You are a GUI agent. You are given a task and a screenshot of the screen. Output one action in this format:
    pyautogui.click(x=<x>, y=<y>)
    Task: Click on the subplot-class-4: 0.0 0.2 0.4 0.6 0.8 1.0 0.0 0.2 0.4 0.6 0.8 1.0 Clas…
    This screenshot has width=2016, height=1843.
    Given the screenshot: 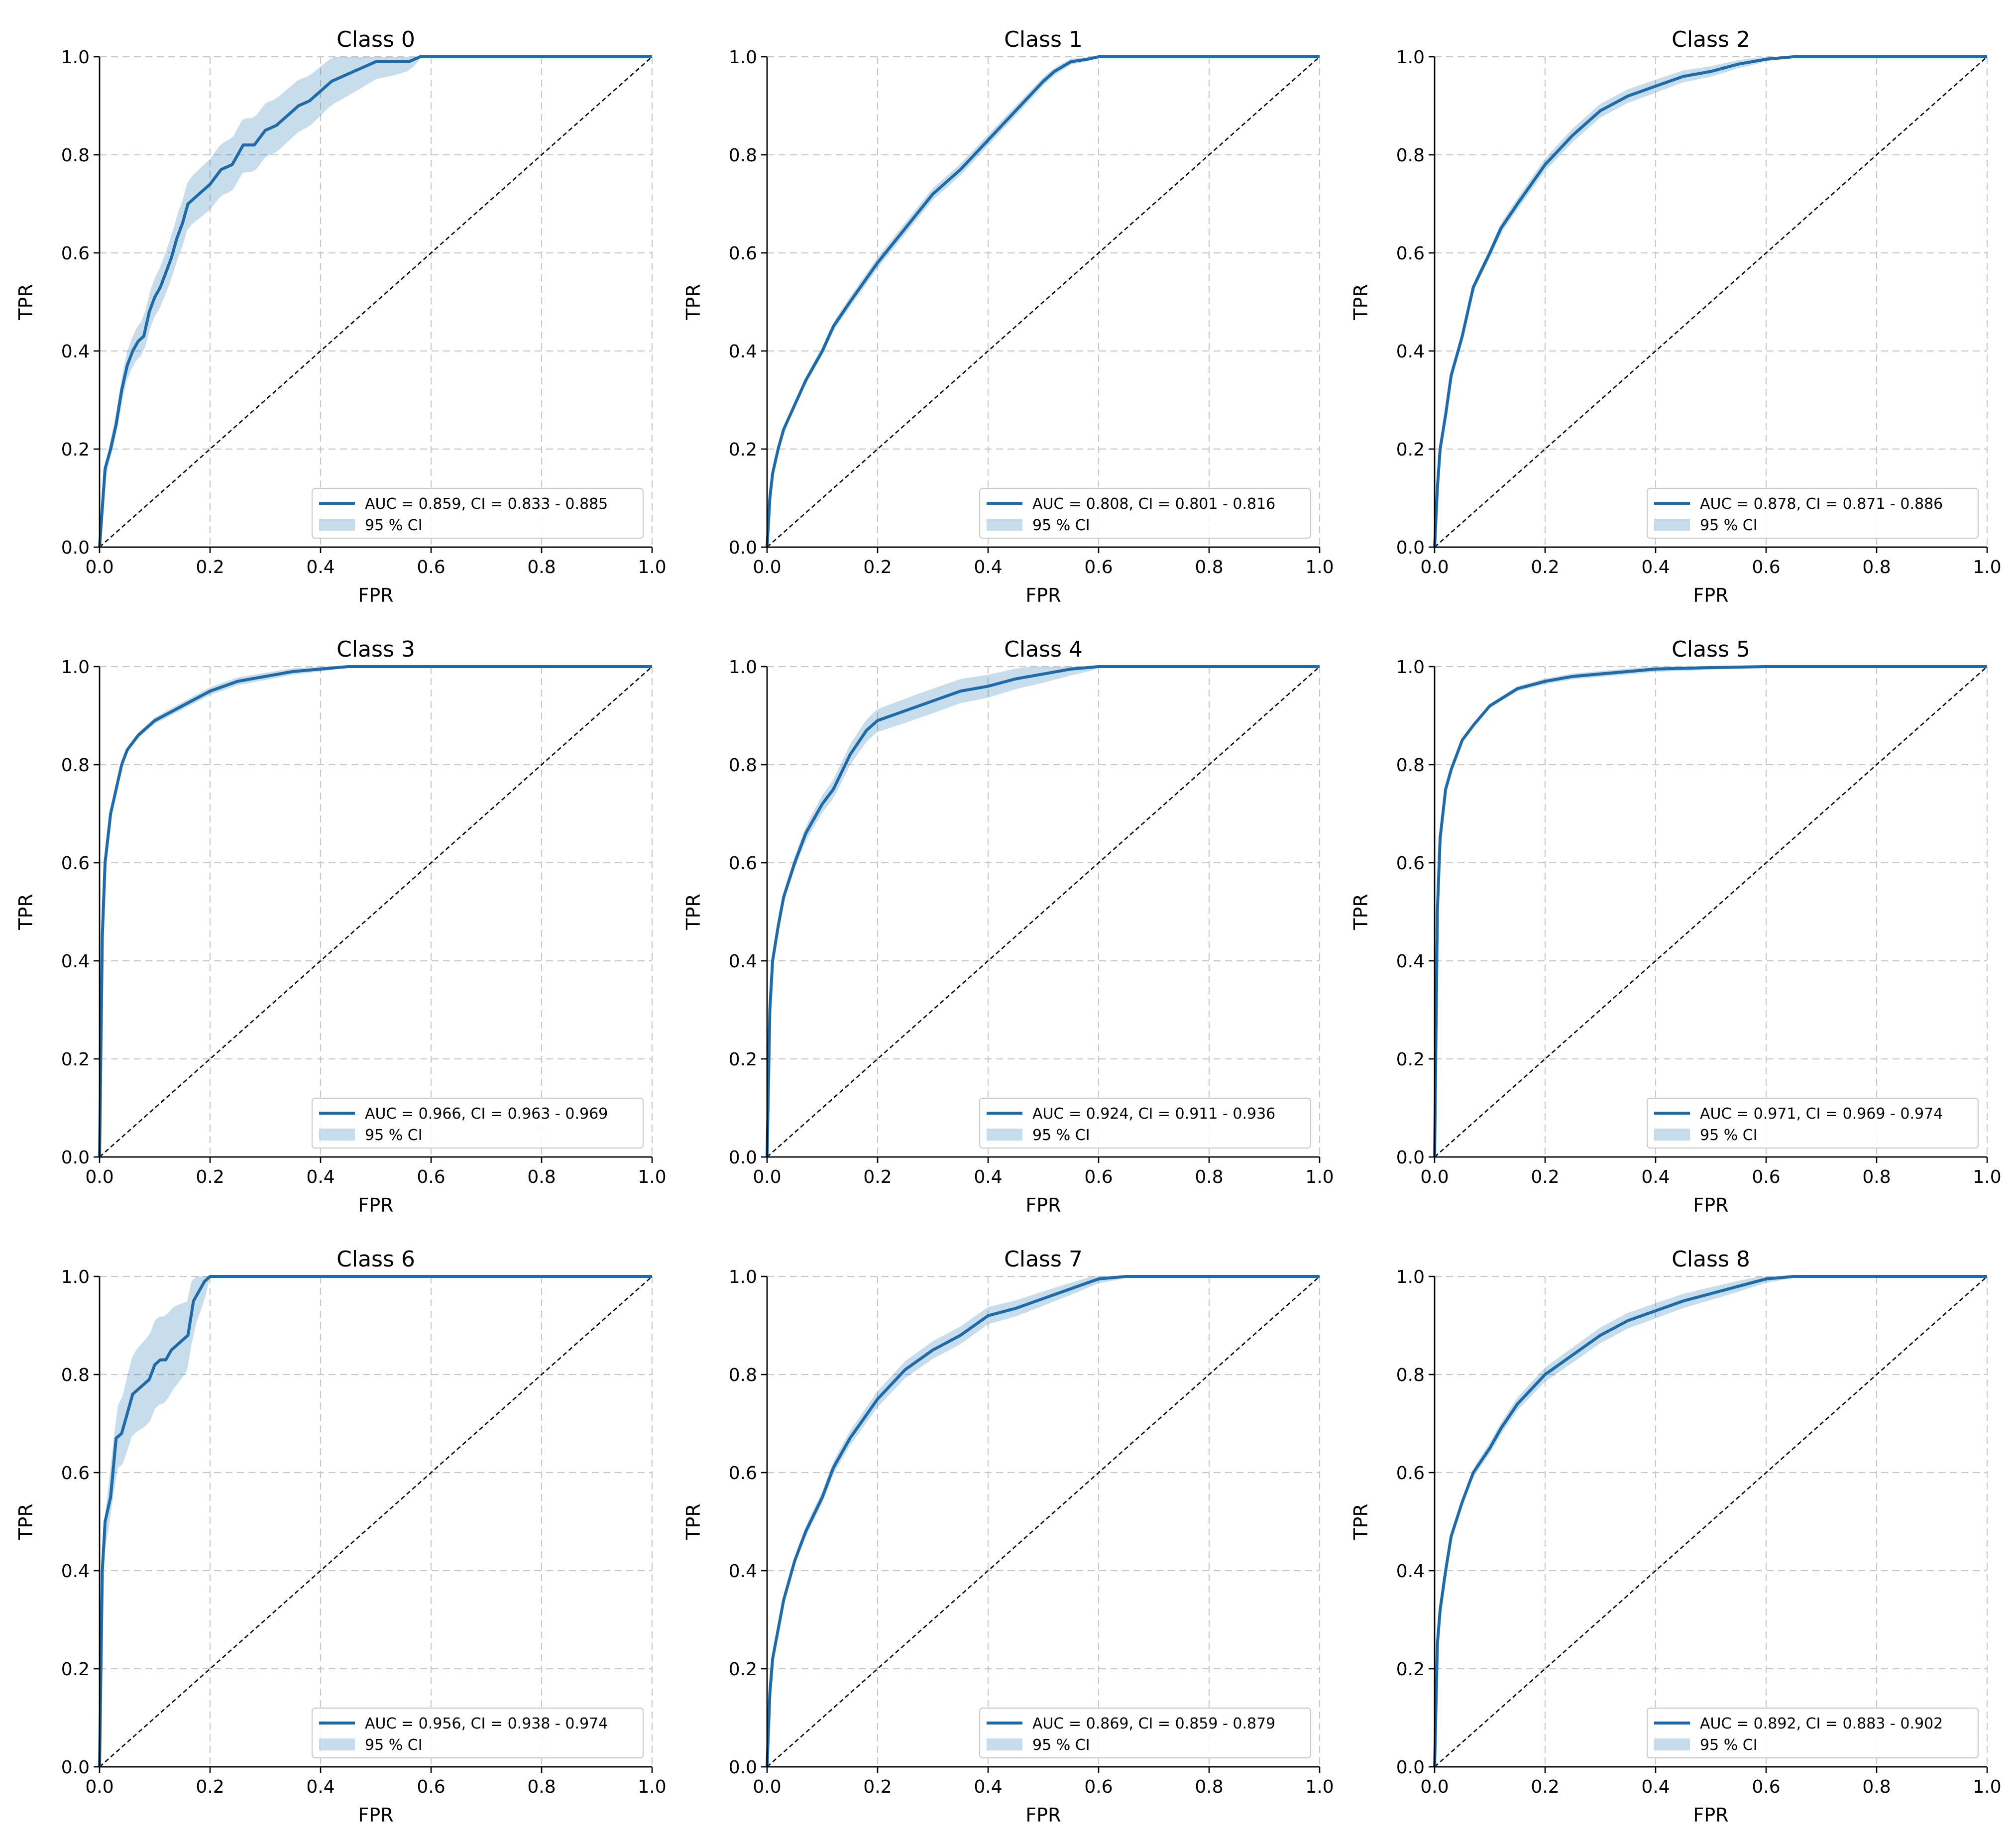 What is the action you would take?
    pyautogui.click(x=1008, y=926)
    